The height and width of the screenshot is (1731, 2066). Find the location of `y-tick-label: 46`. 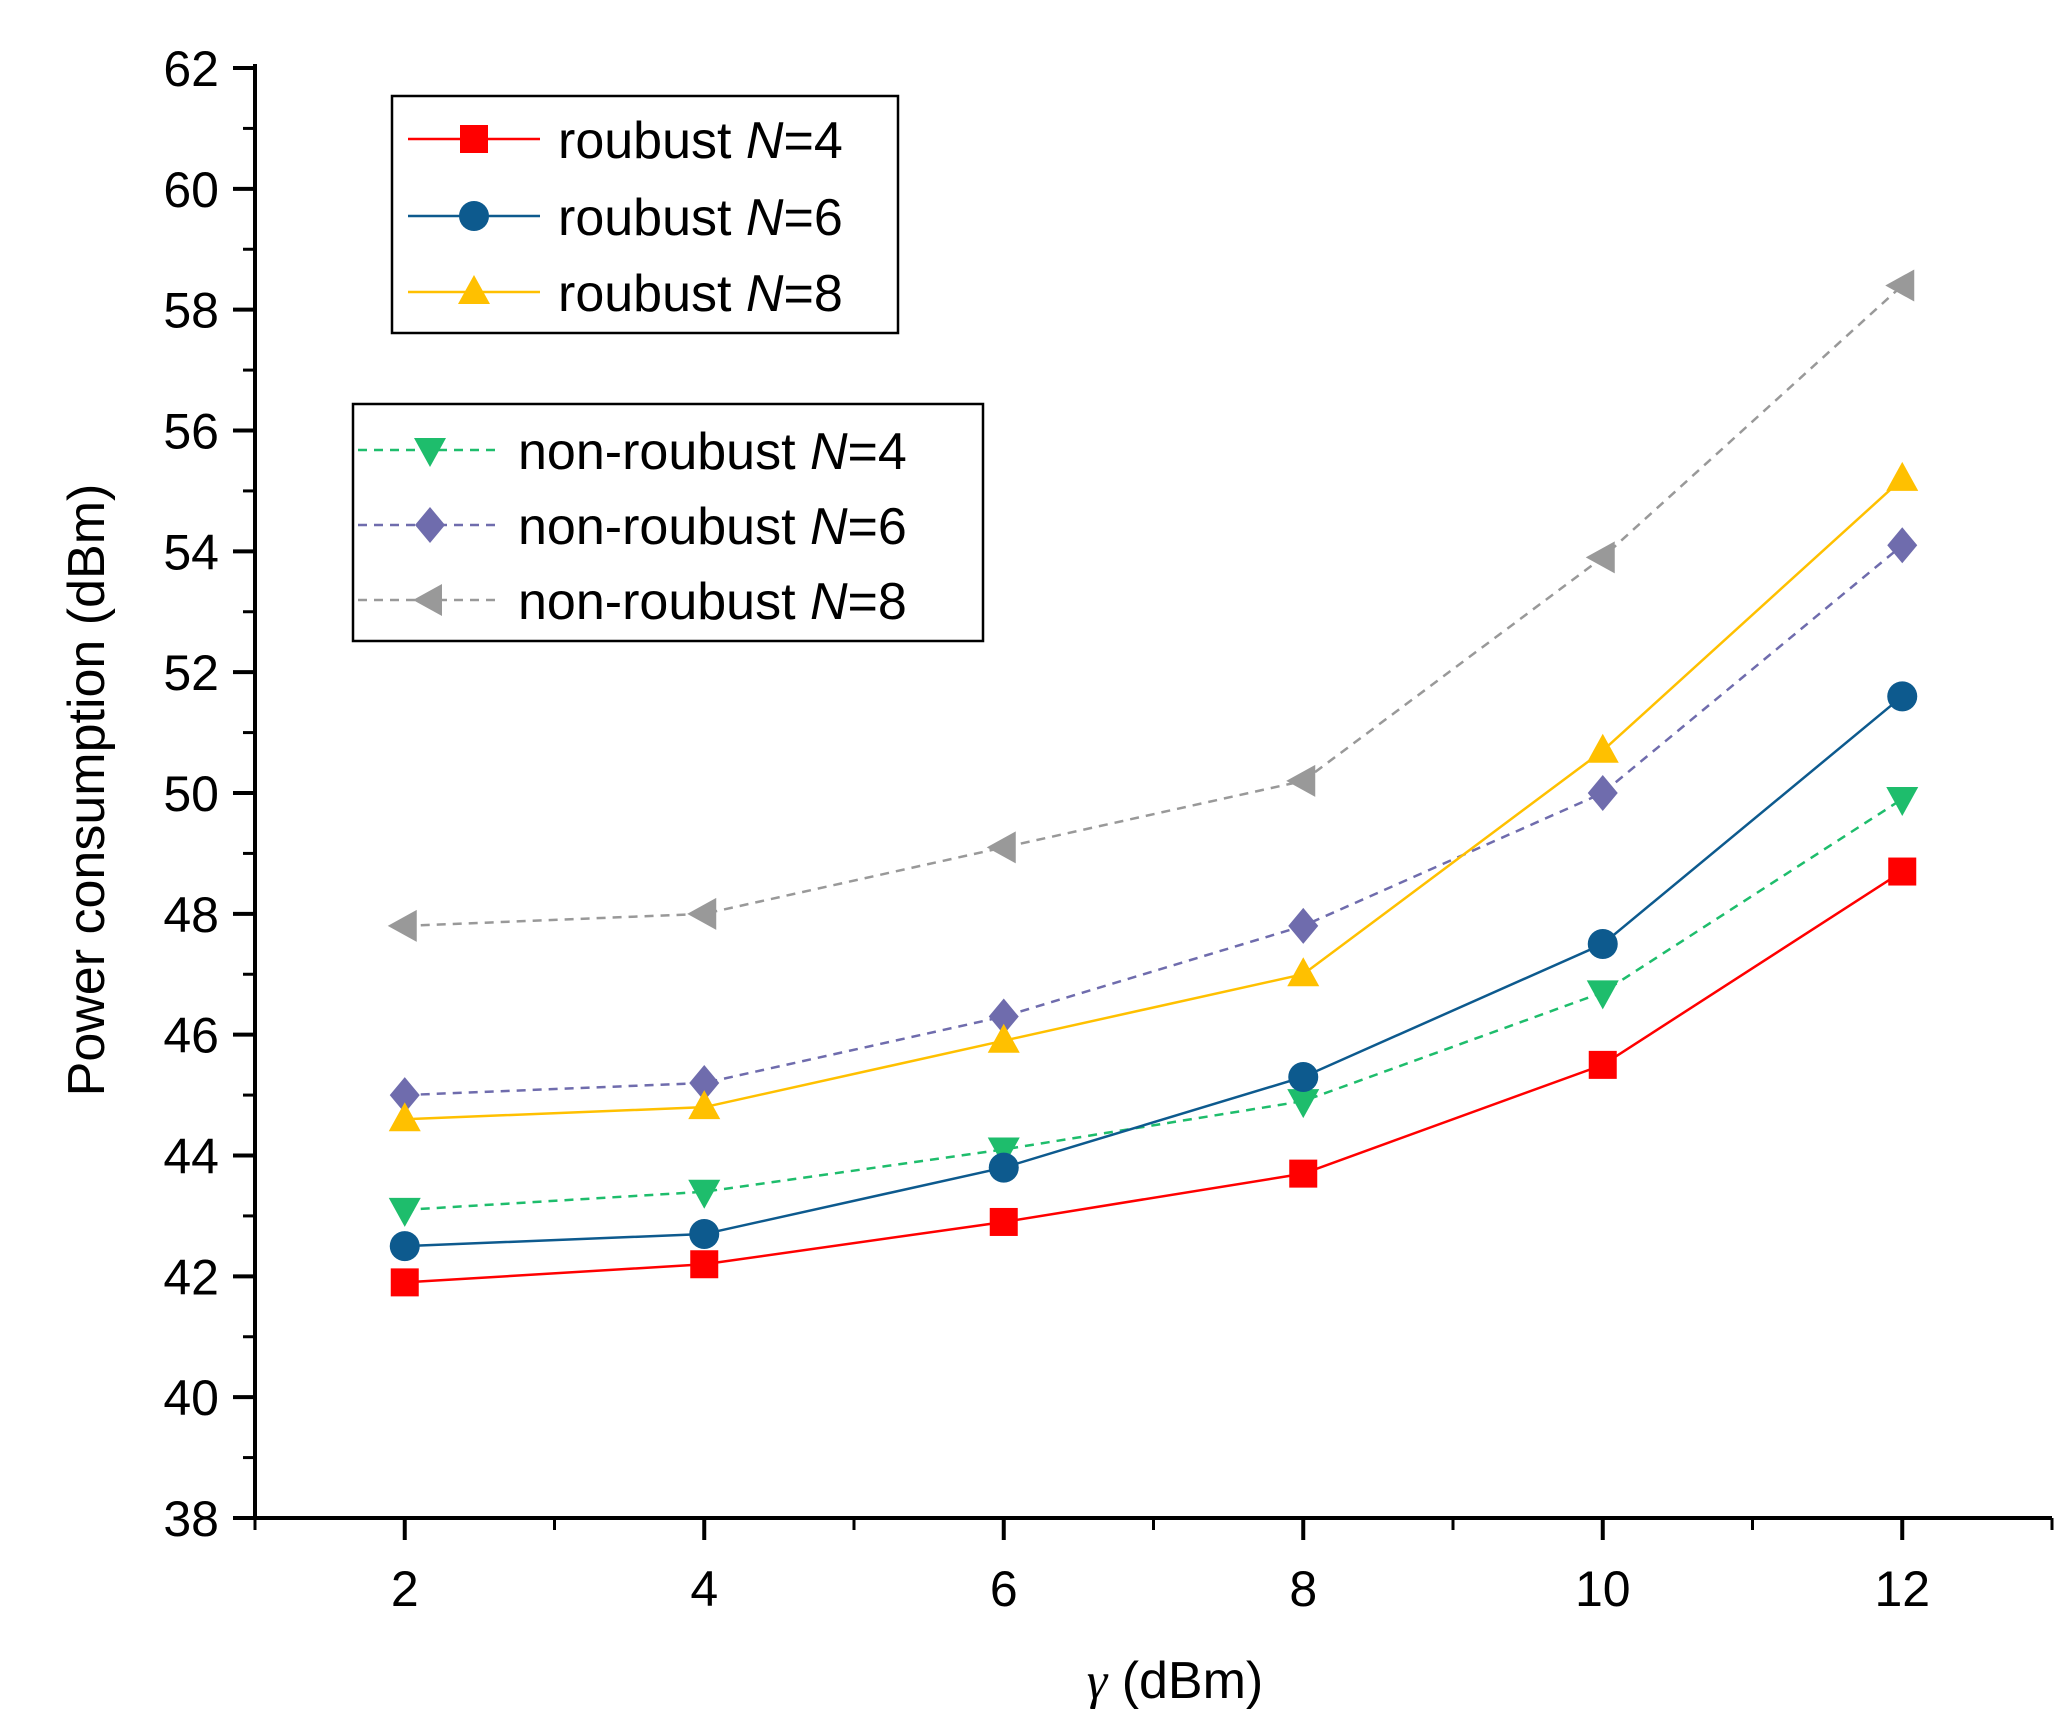

y-tick-label: 46 is located at coordinates (191, 1036).